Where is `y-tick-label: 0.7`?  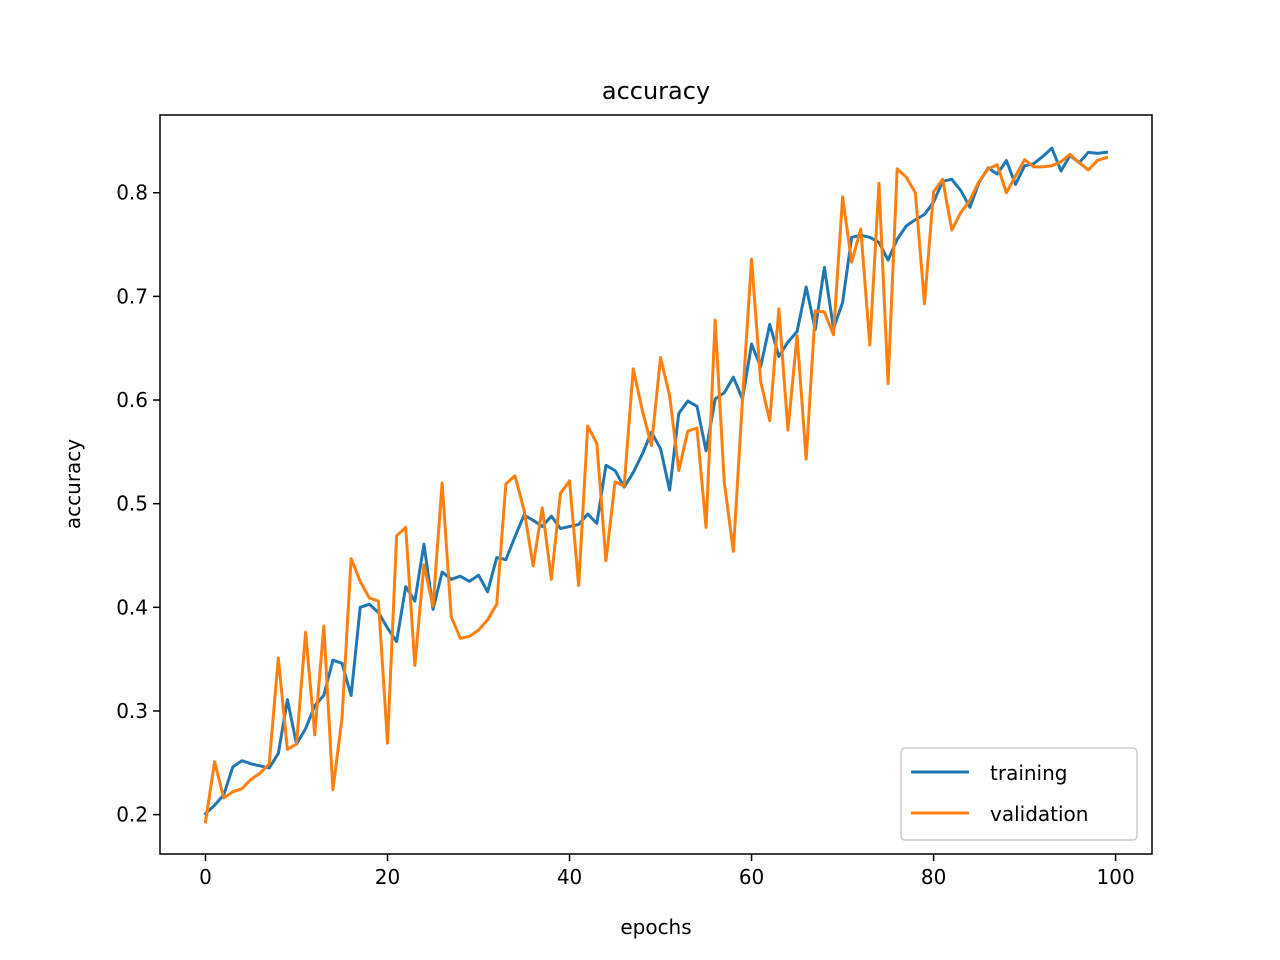 y-tick-label: 0.7 is located at coordinates (132, 296).